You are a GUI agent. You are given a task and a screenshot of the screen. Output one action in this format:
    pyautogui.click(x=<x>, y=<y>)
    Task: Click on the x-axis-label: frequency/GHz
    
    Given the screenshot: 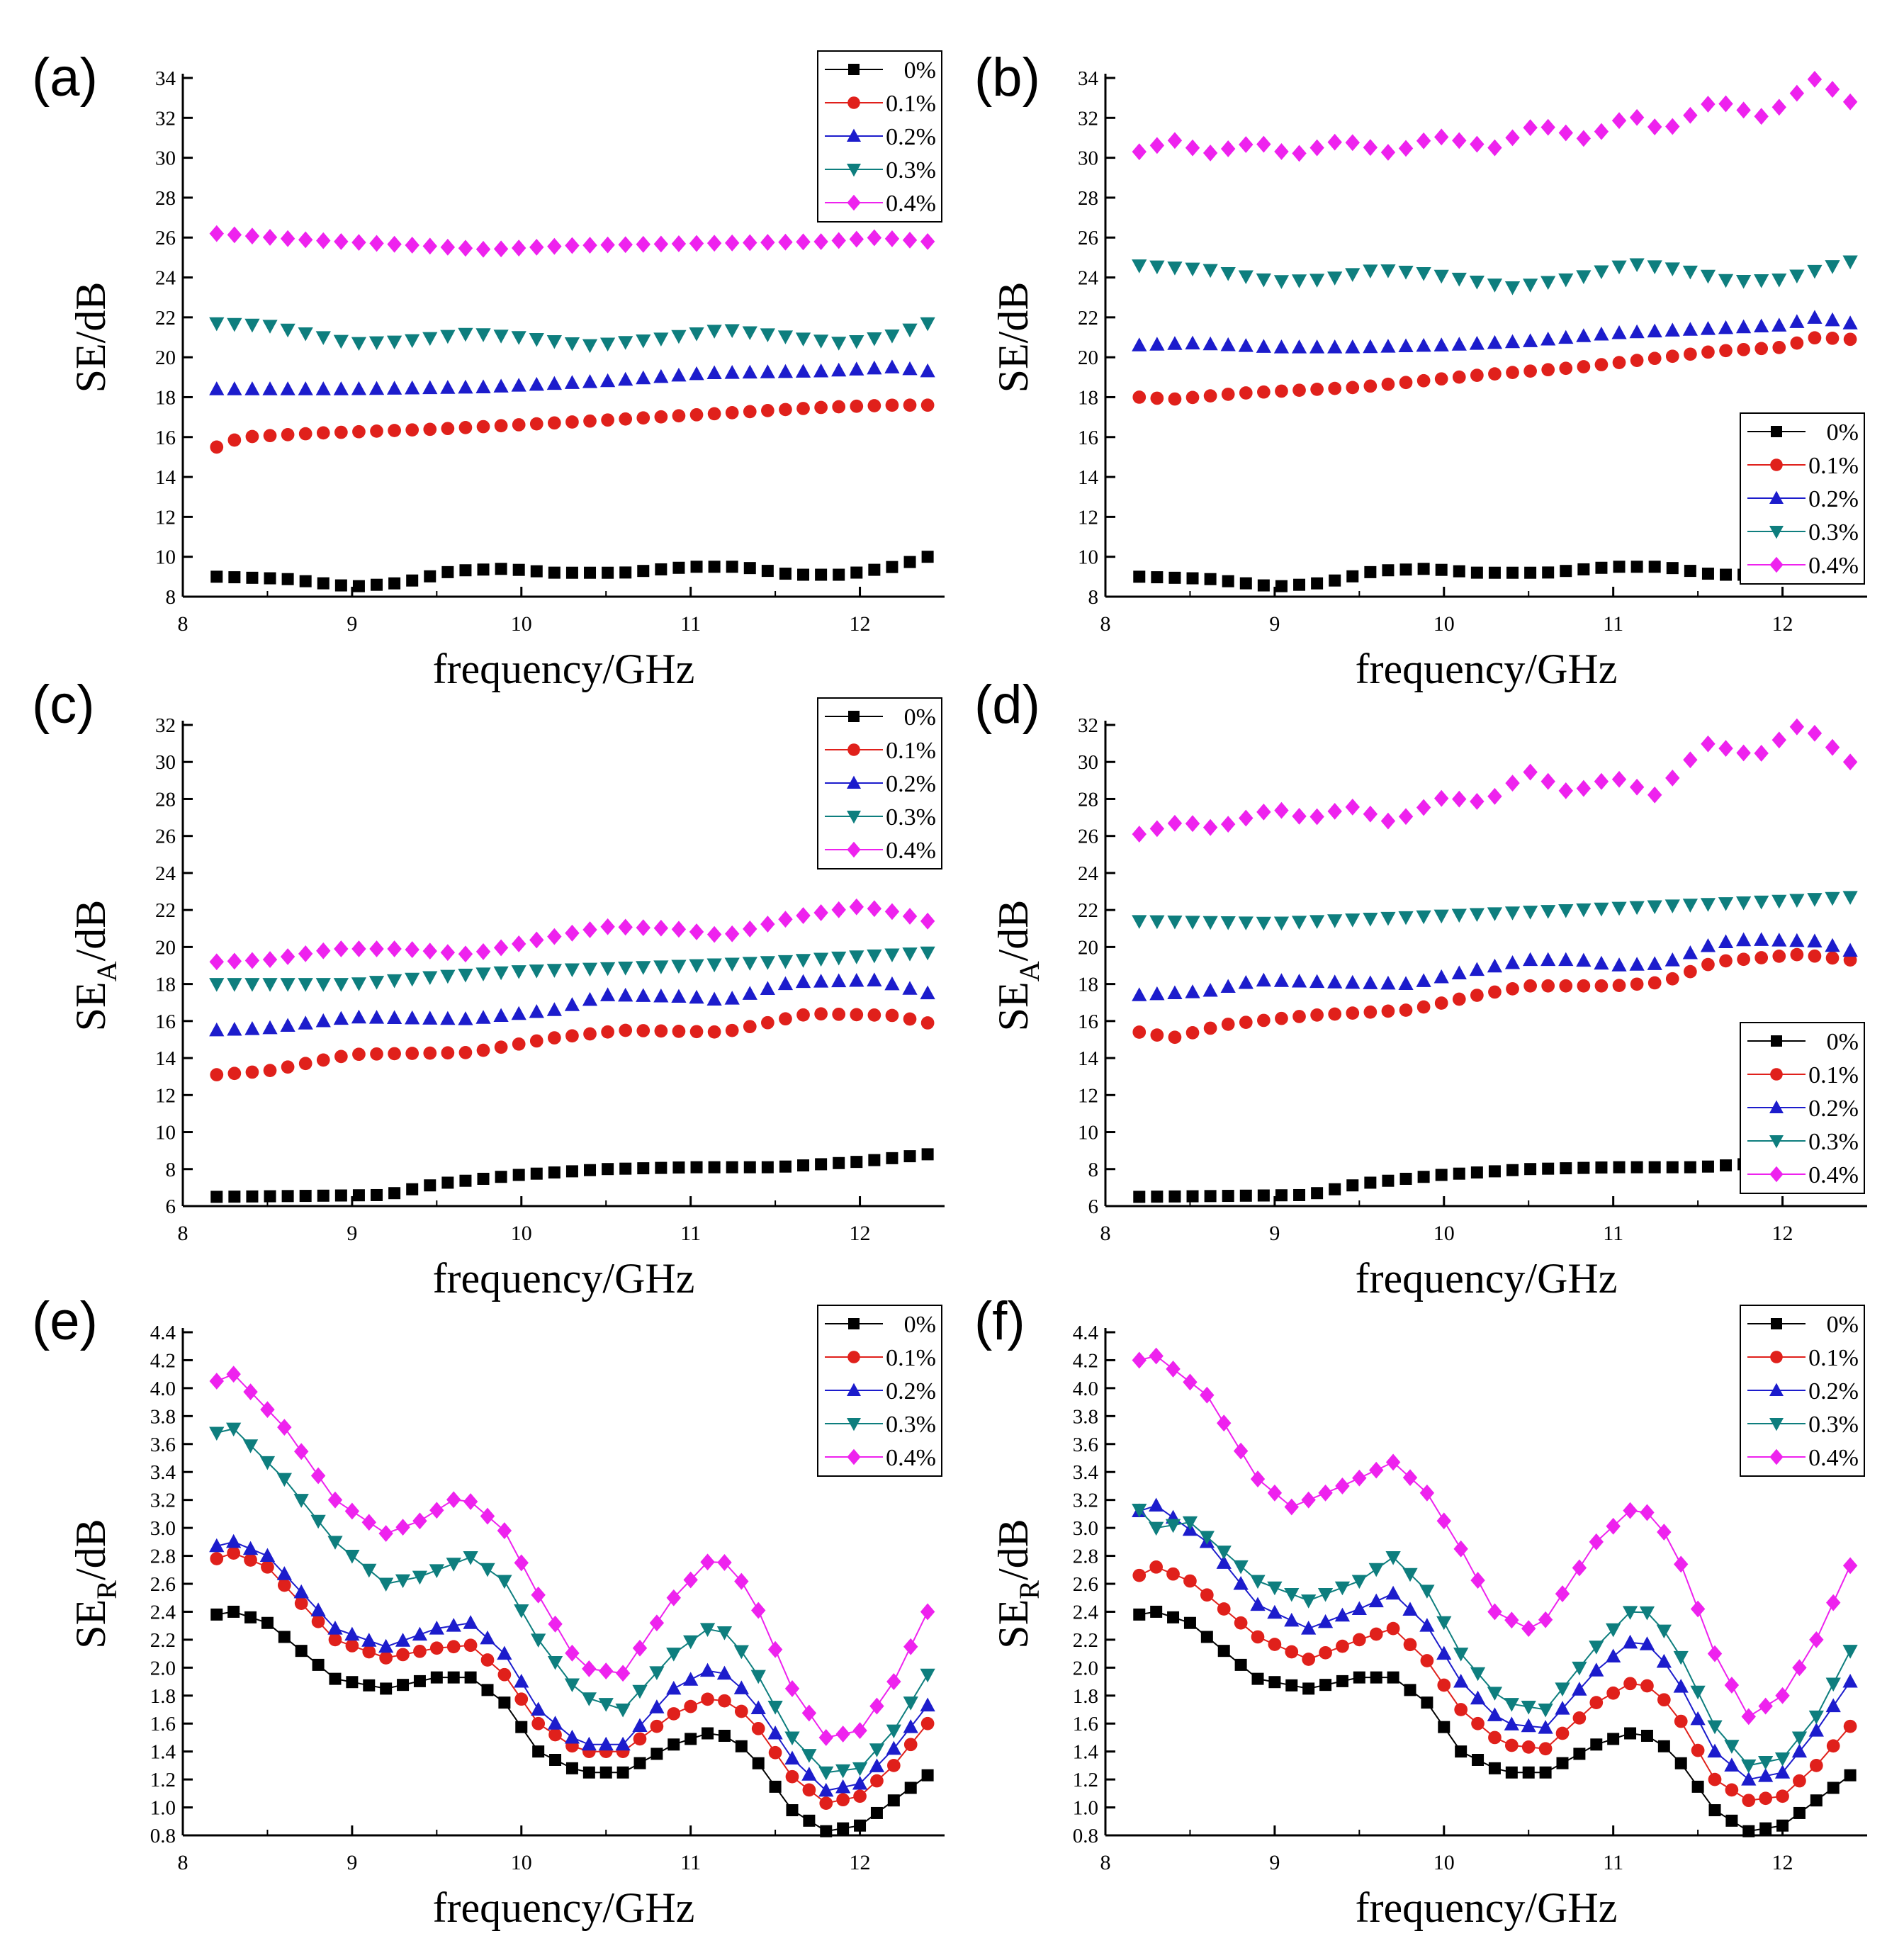 What is the action you would take?
    pyautogui.click(x=564, y=669)
    